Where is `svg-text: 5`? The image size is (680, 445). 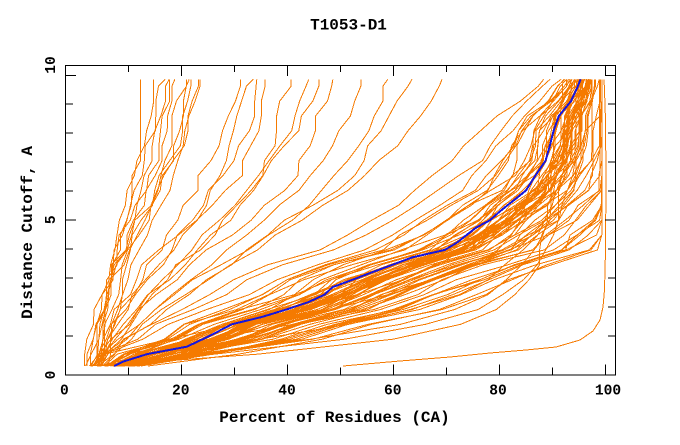 svg-text: 5 is located at coordinates (52, 219).